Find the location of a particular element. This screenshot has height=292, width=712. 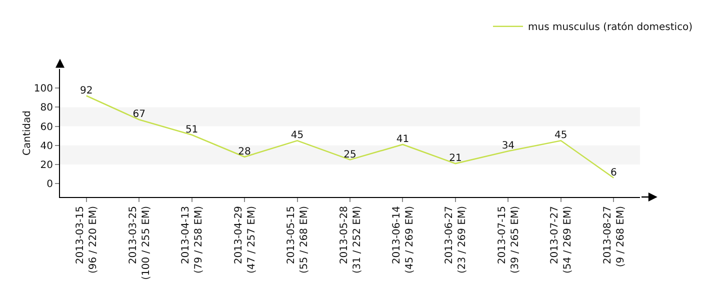

y-tick-label: 20 is located at coordinates (46, 166).